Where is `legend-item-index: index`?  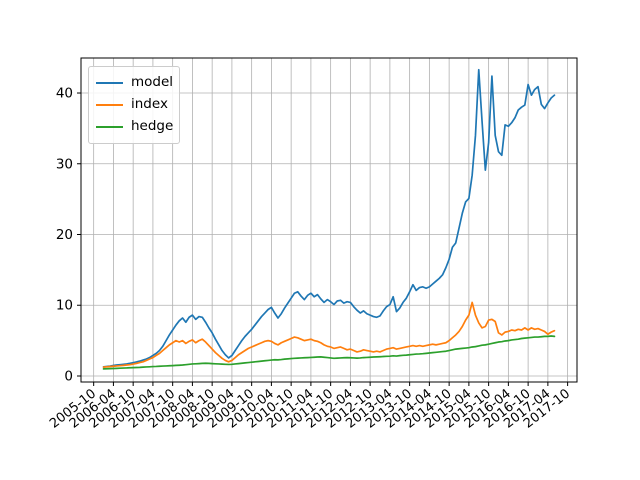
legend-item-index: index is located at coordinates (133, 105).